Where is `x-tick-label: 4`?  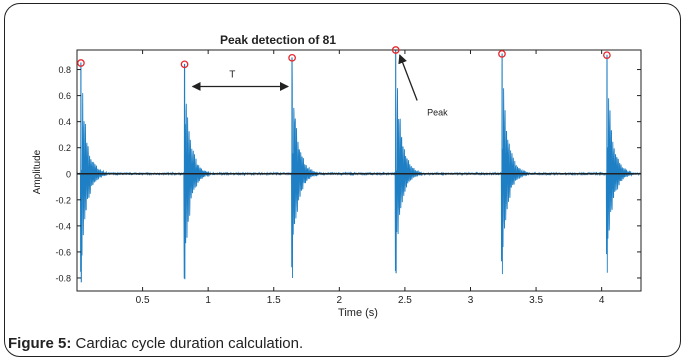
x-tick-label: 4 is located at coordinates (602, 300).